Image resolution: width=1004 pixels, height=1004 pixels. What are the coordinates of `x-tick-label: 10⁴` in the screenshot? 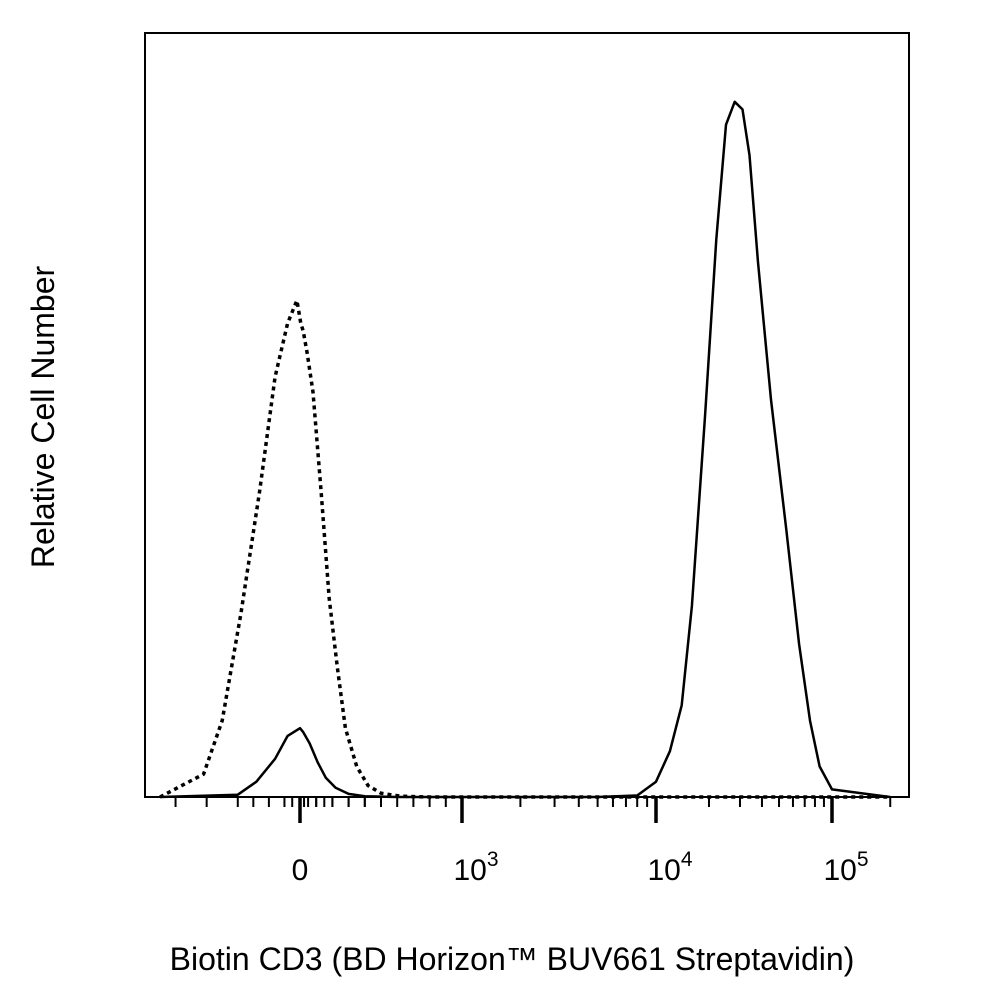 It's located at (669, 867).